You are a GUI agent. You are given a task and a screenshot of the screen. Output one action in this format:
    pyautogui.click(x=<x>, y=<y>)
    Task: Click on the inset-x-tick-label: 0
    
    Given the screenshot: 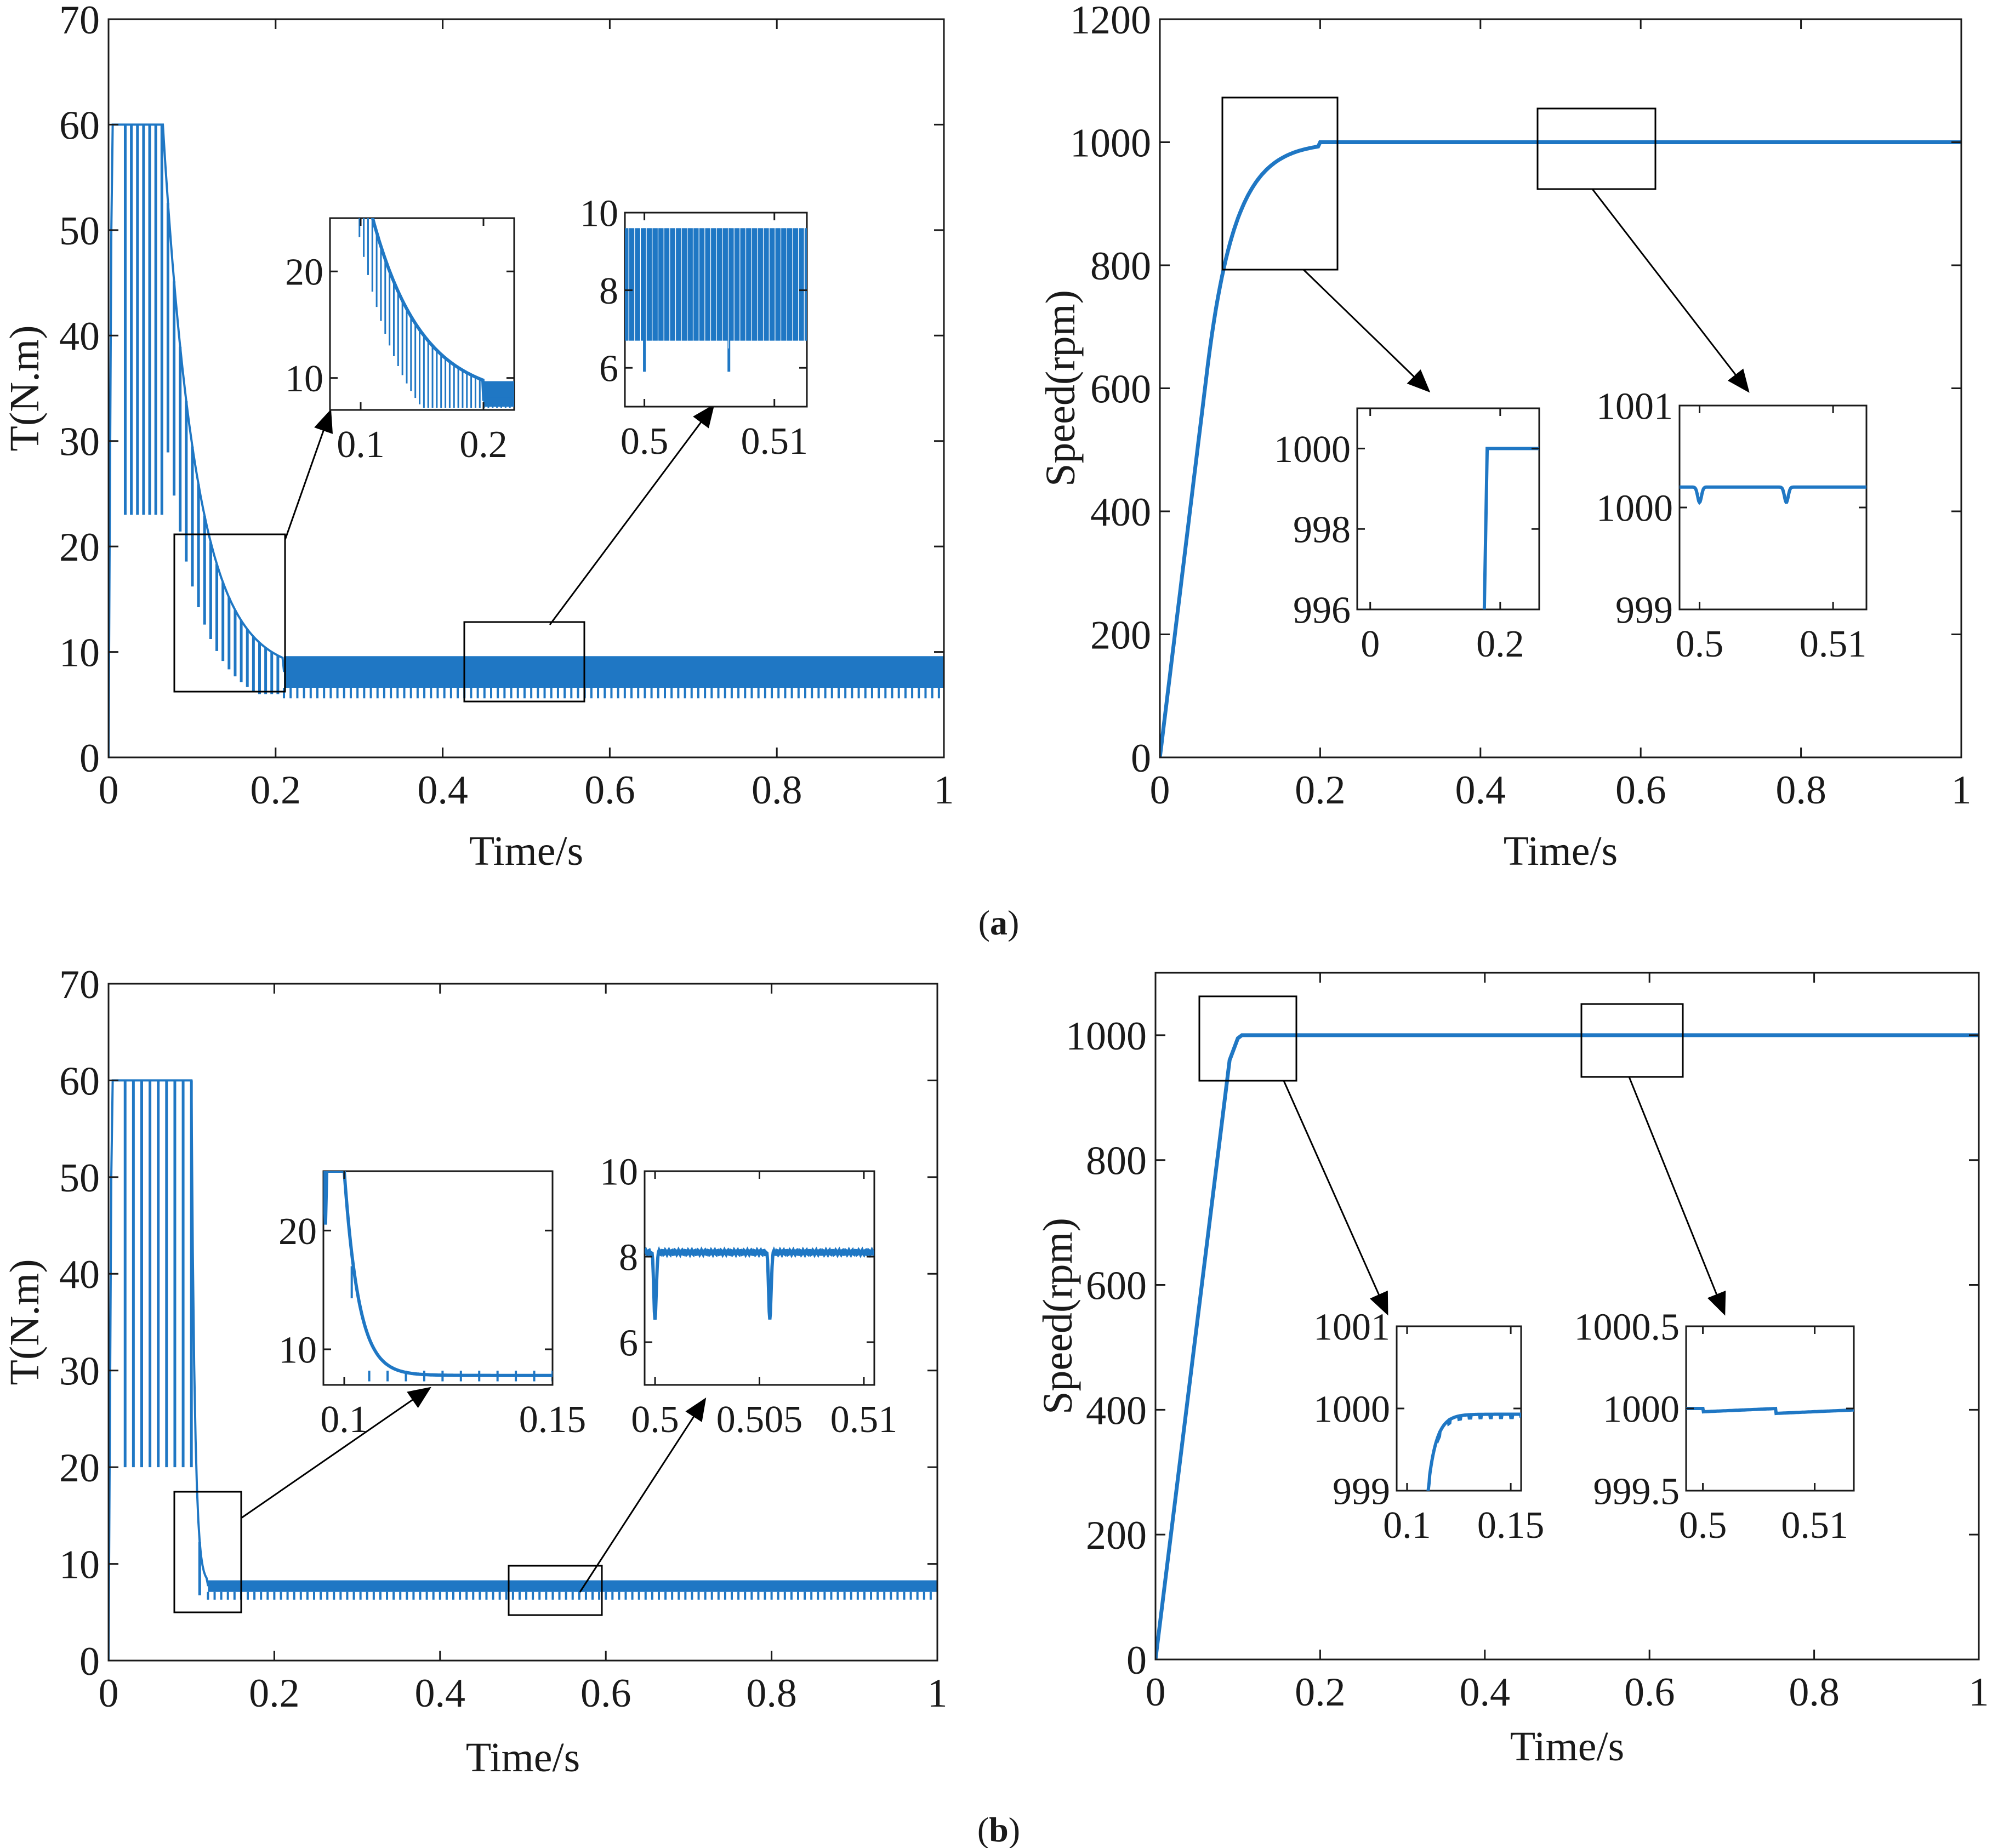 What is the action you would take?
    pyautogui.click(x=1371, y=644)
    